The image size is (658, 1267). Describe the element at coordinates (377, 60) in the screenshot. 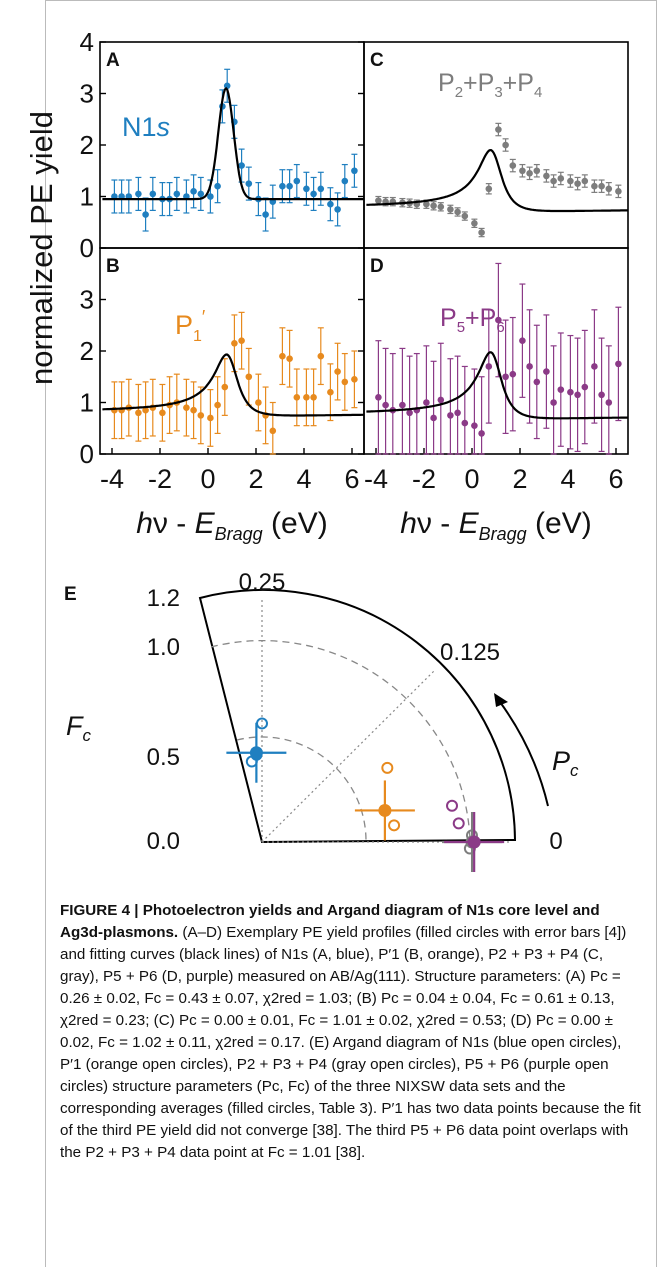

I see `panel-label-C: C` at that location.